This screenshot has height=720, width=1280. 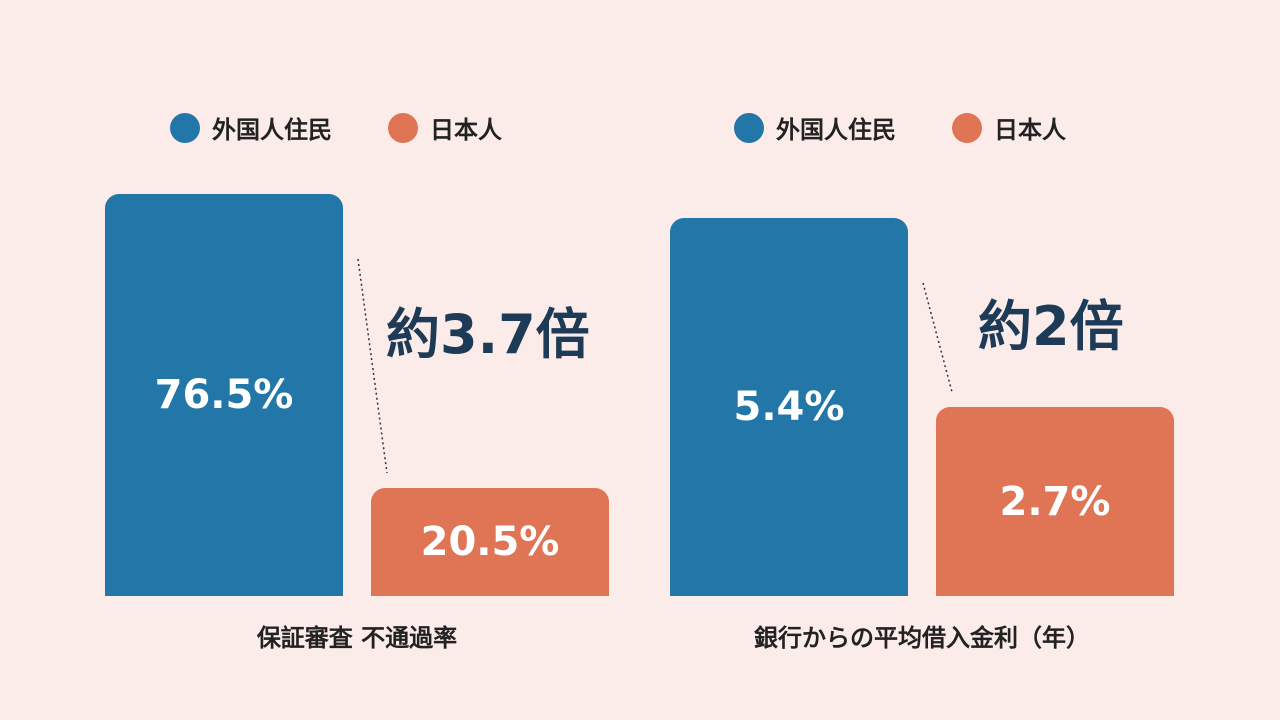 I want to click on chart-caption: 保証審査 不通過率, so click(x=357, y=638).